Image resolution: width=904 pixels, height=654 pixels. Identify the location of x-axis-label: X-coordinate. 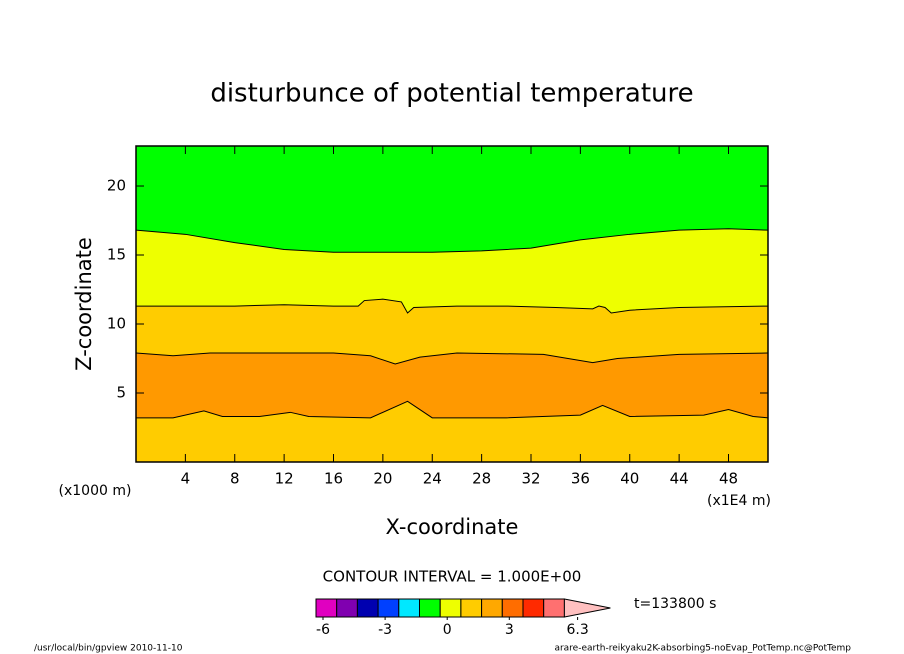
(452, 527).